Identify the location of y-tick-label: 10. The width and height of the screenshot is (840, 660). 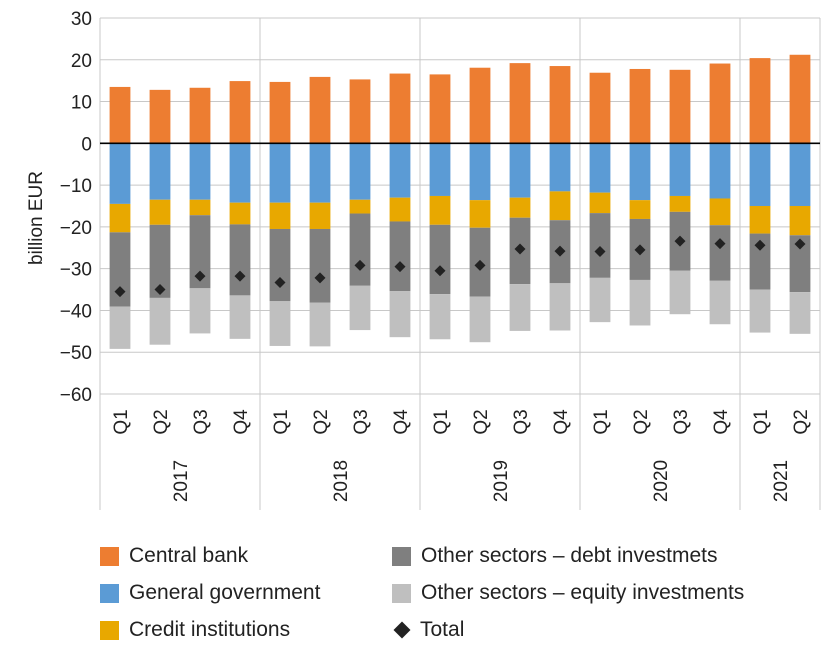
(81, 103).